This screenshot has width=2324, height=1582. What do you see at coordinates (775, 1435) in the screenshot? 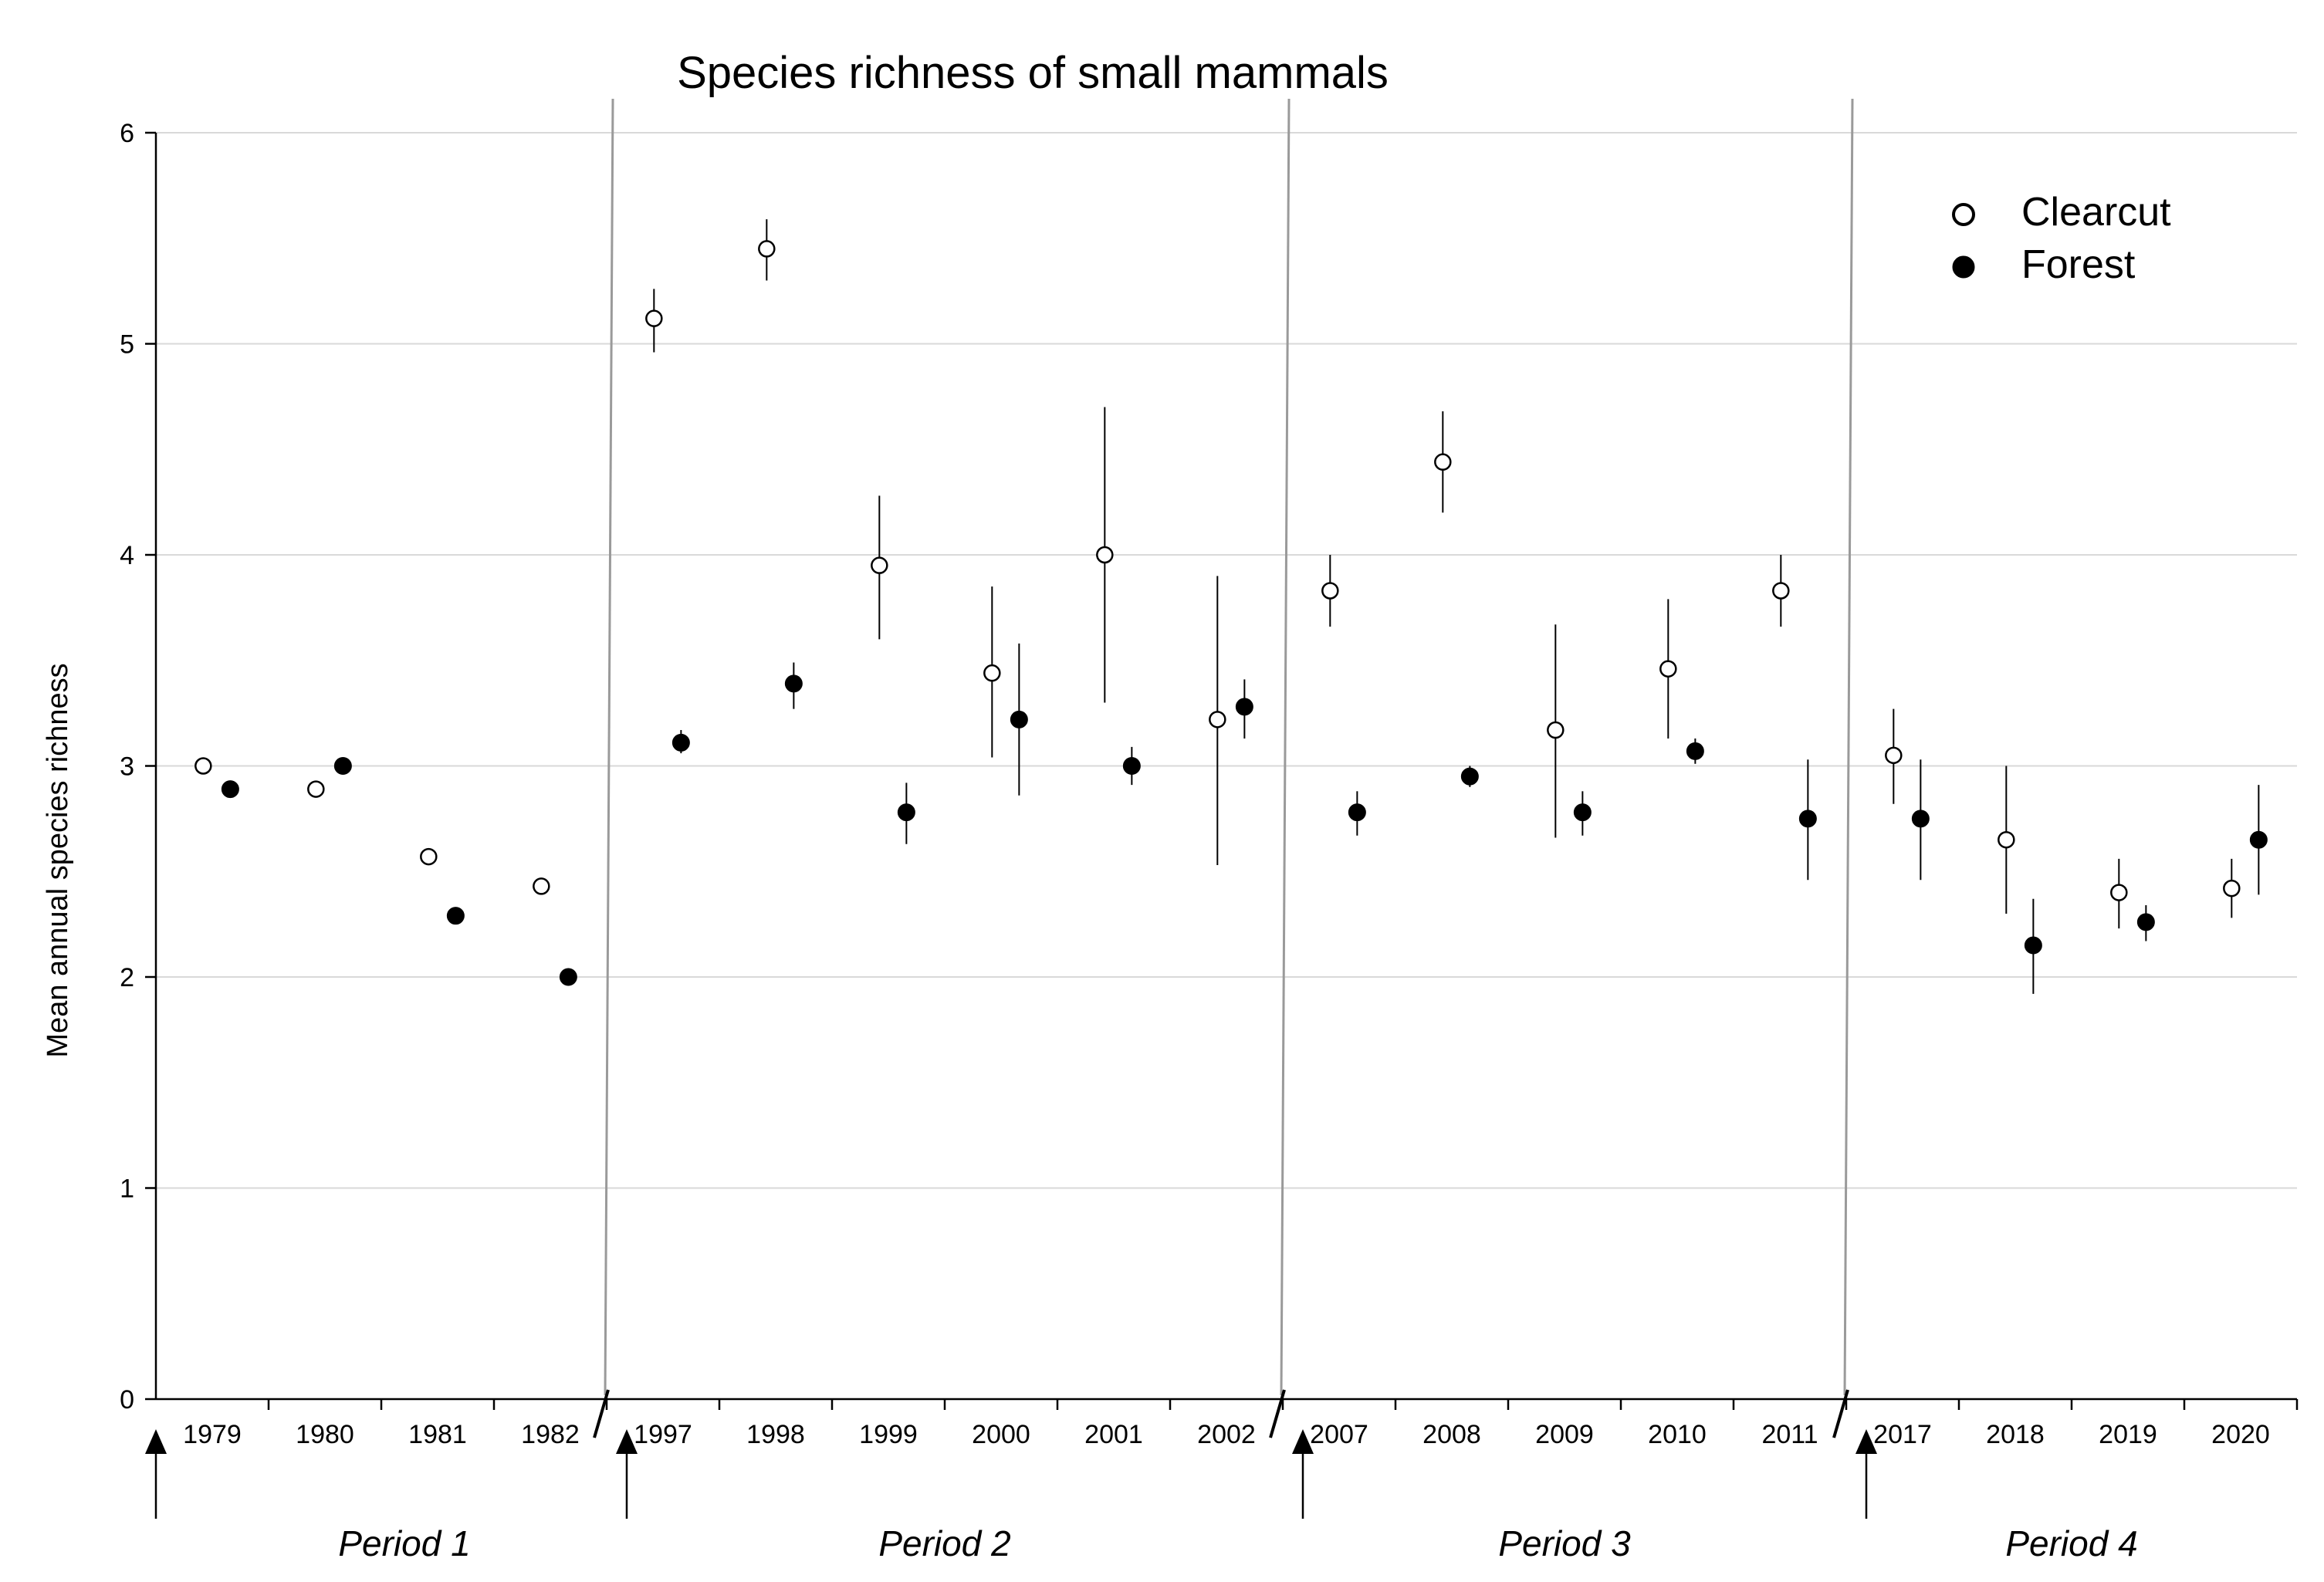
I see `x-tick-label: 1998` at bounding box center [775, 1435].